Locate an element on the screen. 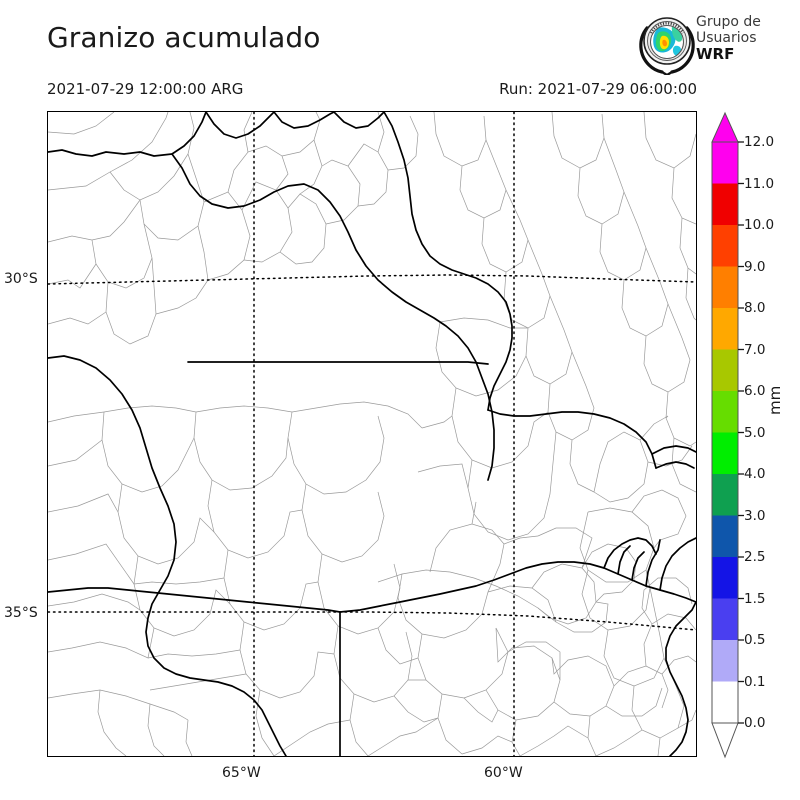  colorbar-tick-0-5: 0.5 is located at coordinates (755, 640).